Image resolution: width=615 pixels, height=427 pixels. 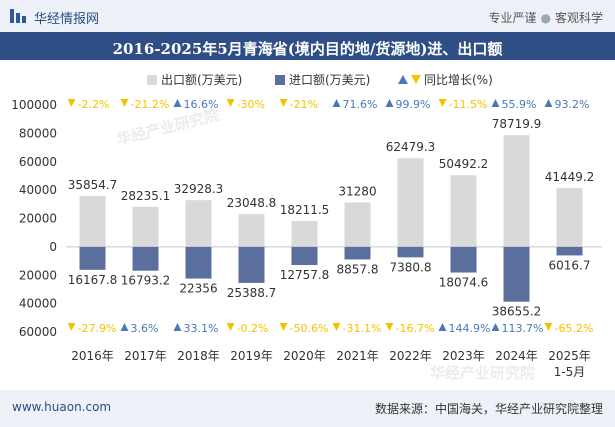 What do you see at coordinates (97, 328) in the screenshot?
I see `import-yoy-label: -27.9%` at bounding box center [97, 328].